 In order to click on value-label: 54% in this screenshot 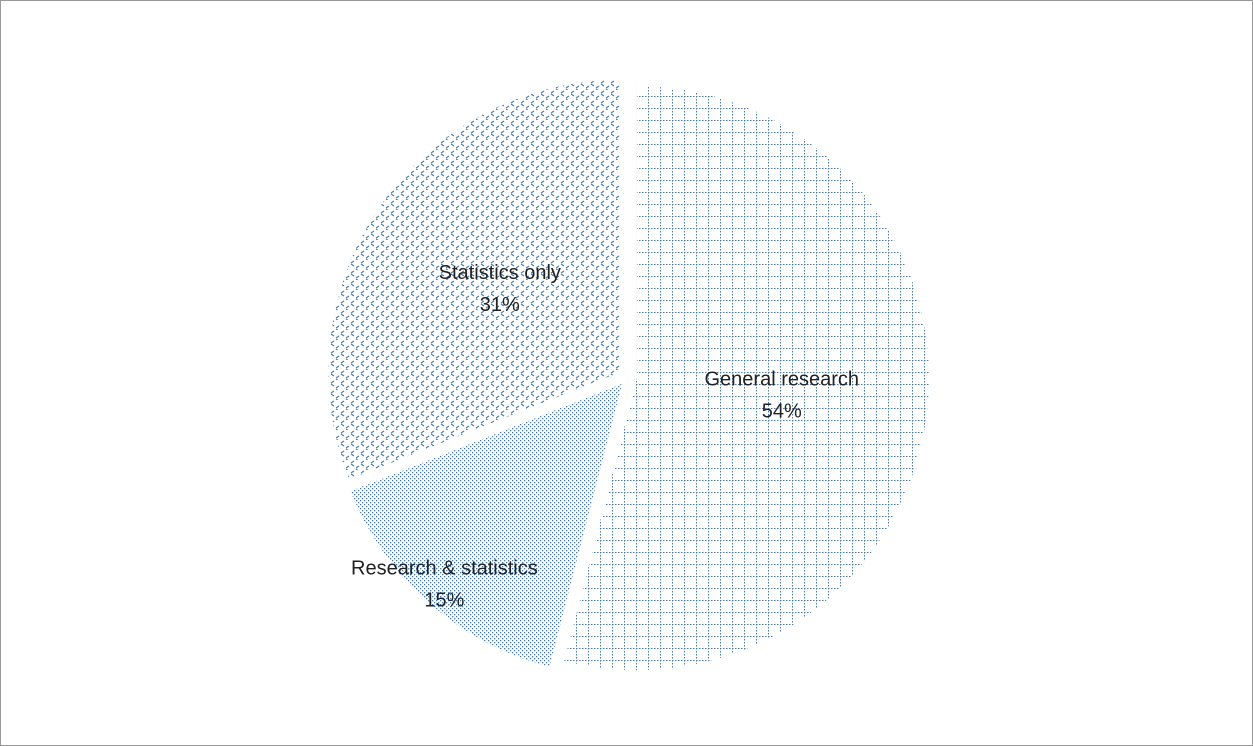, I will do `click(782, 412)`.